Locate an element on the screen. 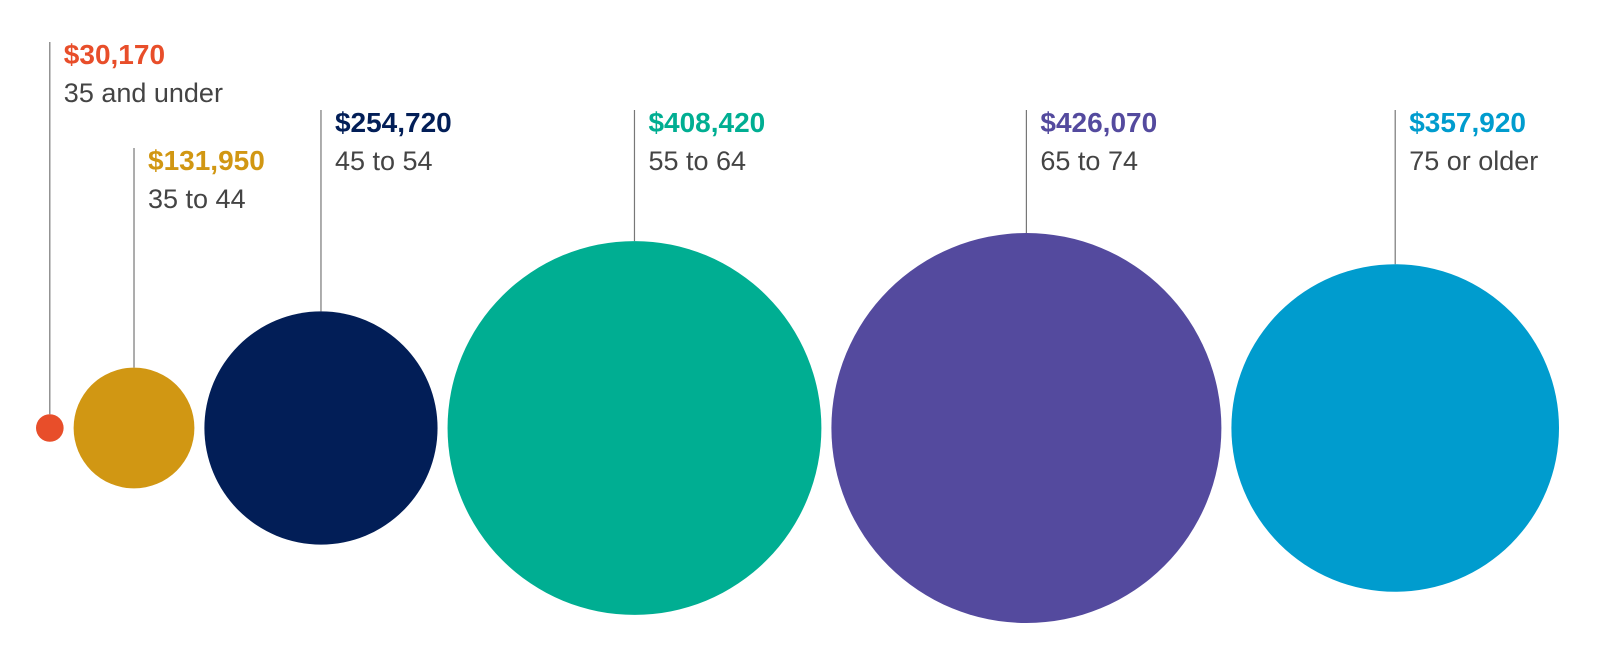 The image size is (1600, 666). category-label: 65 to 74 is located at coordinates (1089, 161).